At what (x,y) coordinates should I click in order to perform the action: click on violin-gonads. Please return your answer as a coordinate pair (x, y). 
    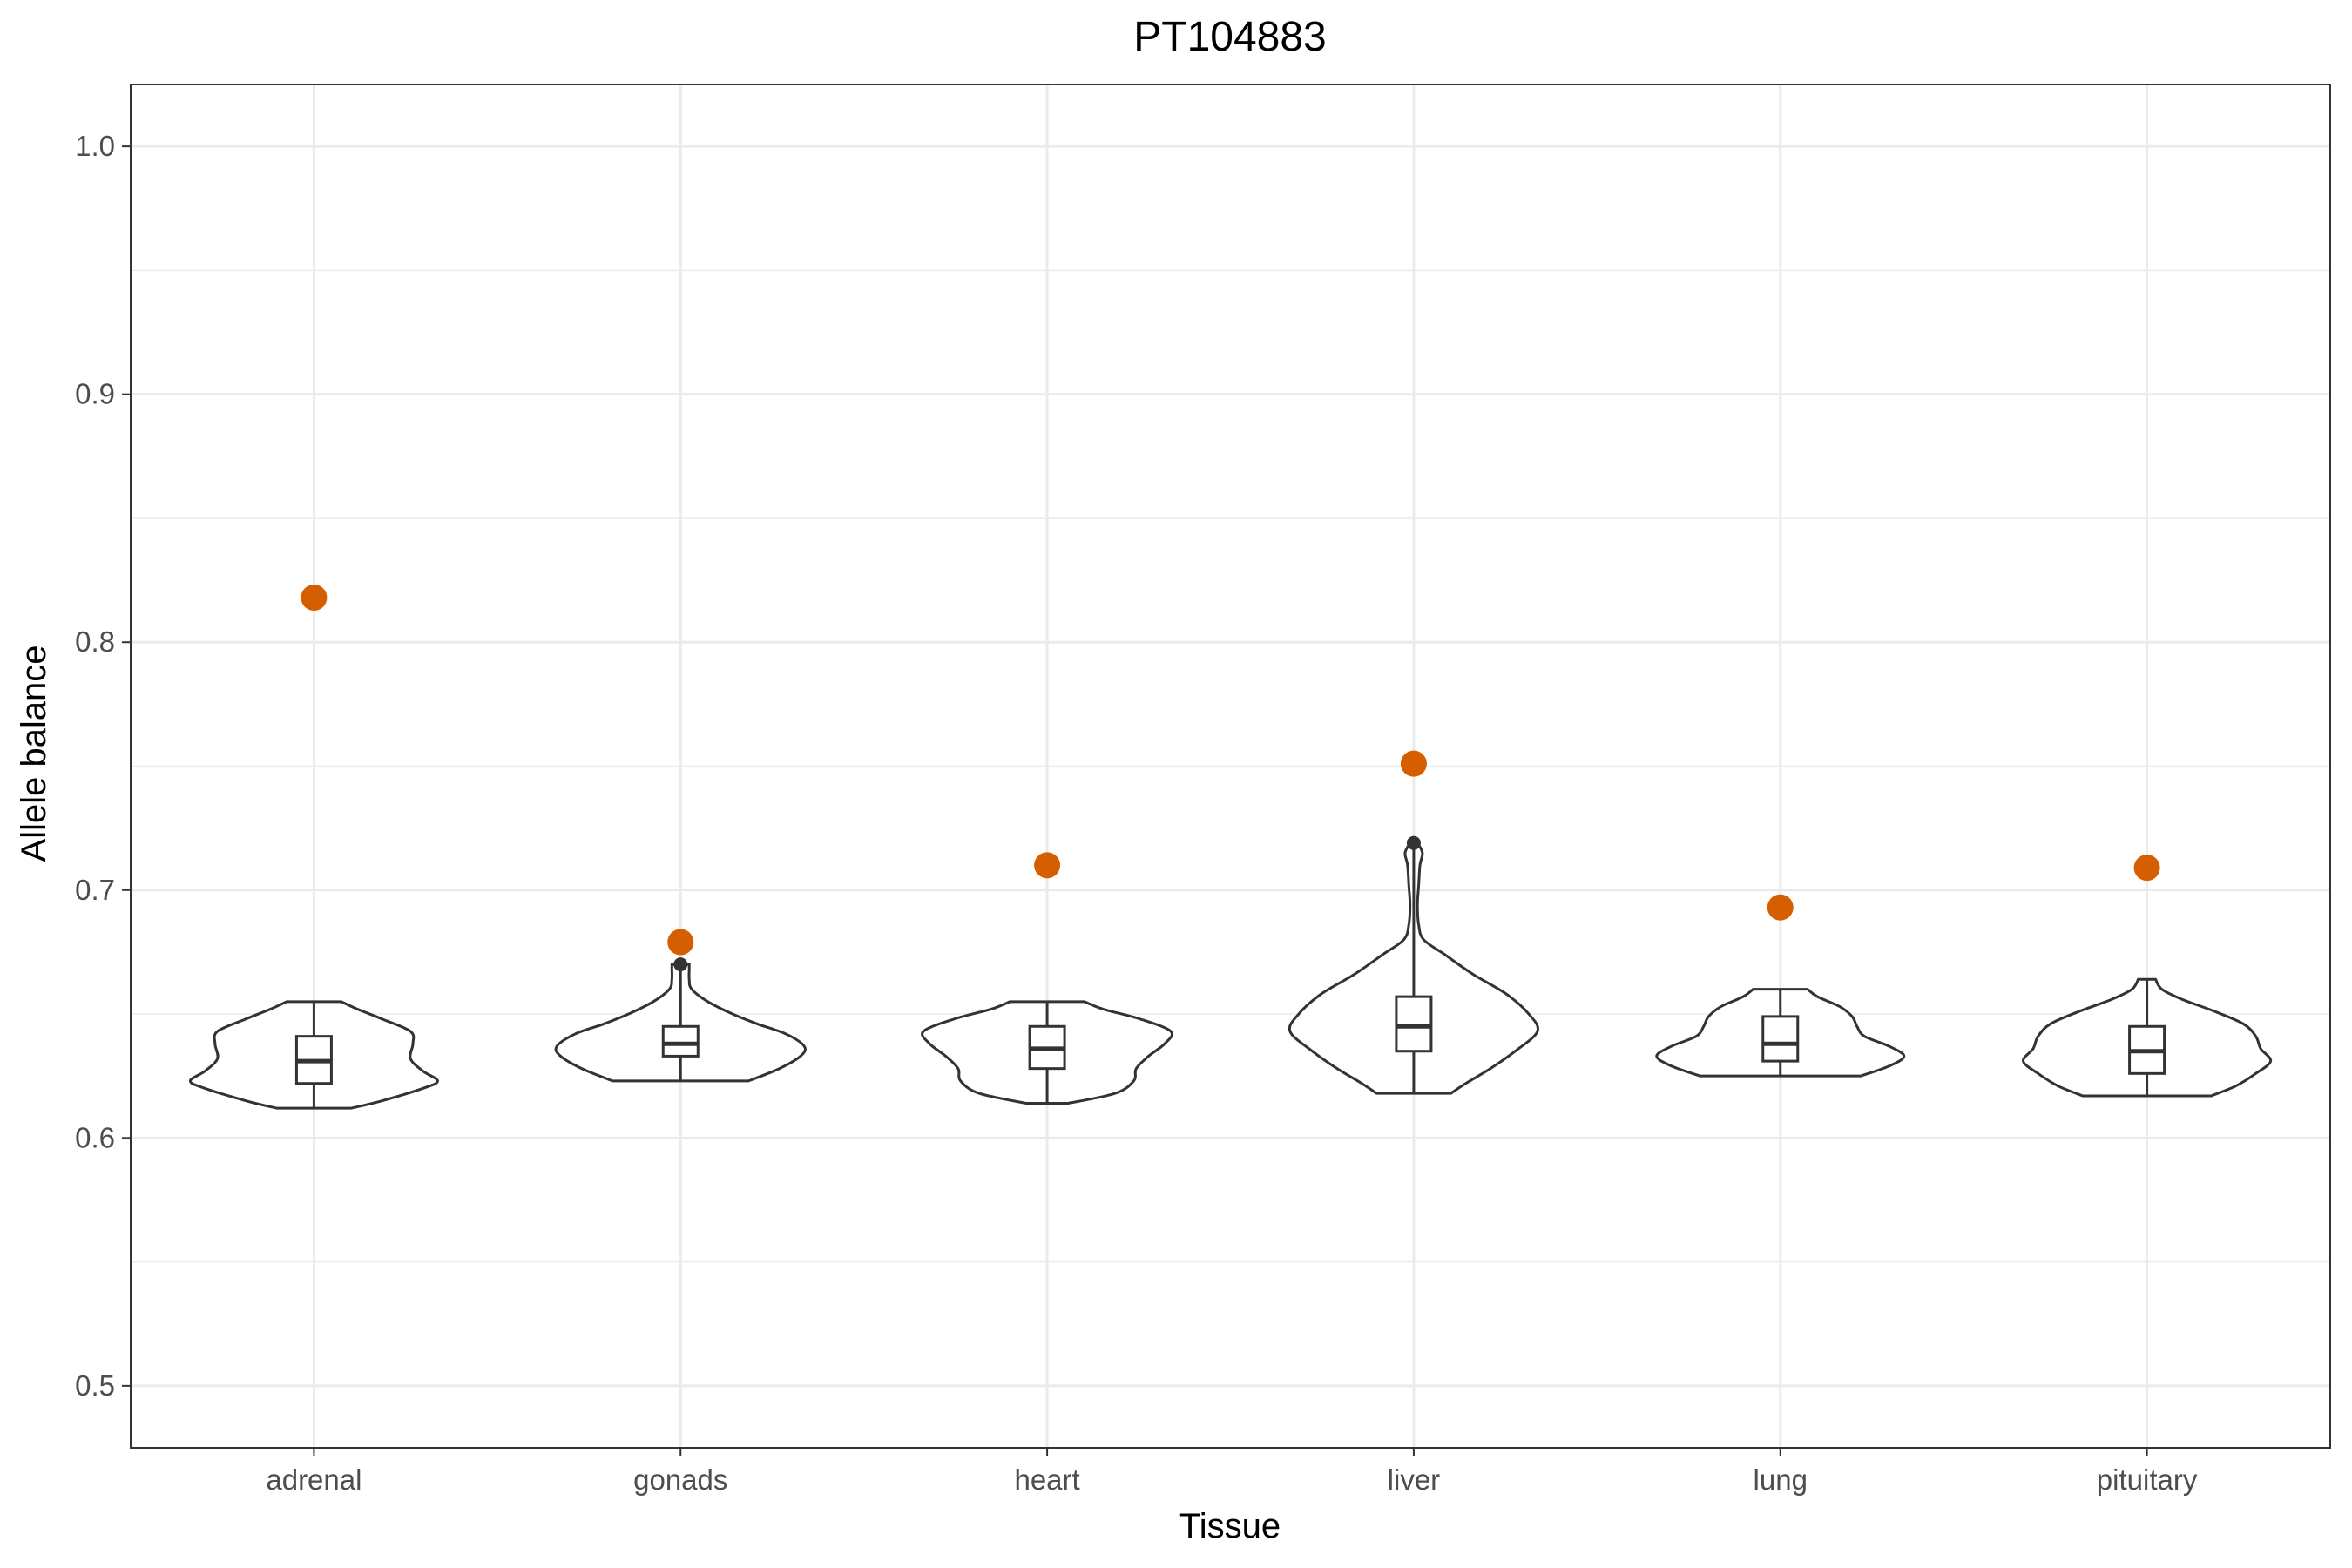
    Looking at the image, I should click on (680, 1020).